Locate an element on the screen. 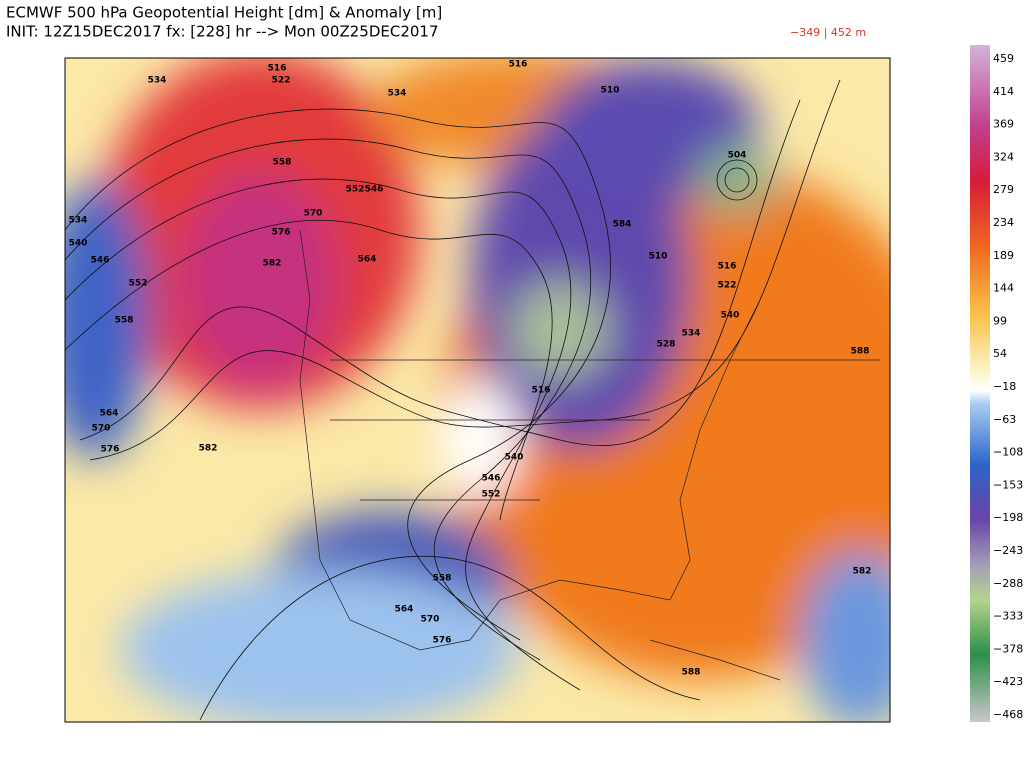  colorbar-label: −198 is located at coordinates (1008, 517).